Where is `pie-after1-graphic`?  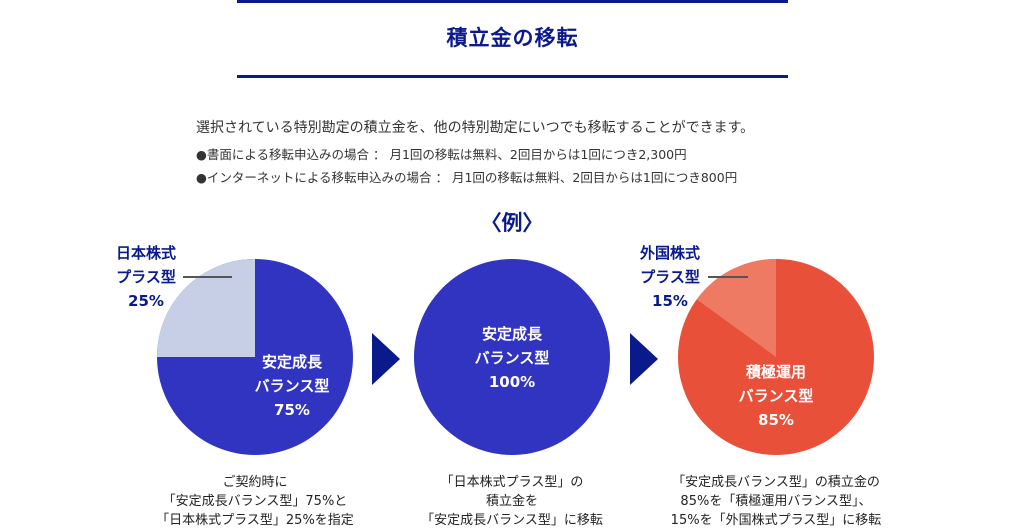
pie-after1-graphic is located at coordinates (512, 357).